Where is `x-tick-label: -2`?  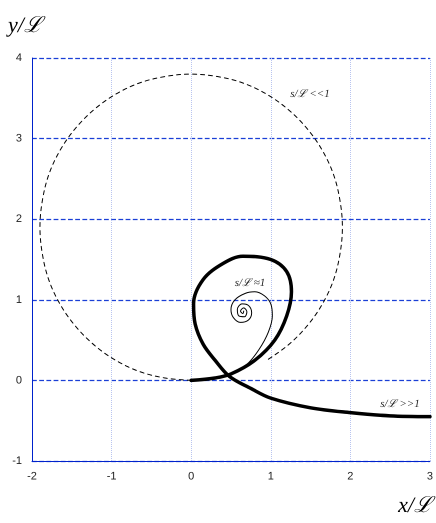 x-tick-label: -2 is located at coordinates (32, 476).